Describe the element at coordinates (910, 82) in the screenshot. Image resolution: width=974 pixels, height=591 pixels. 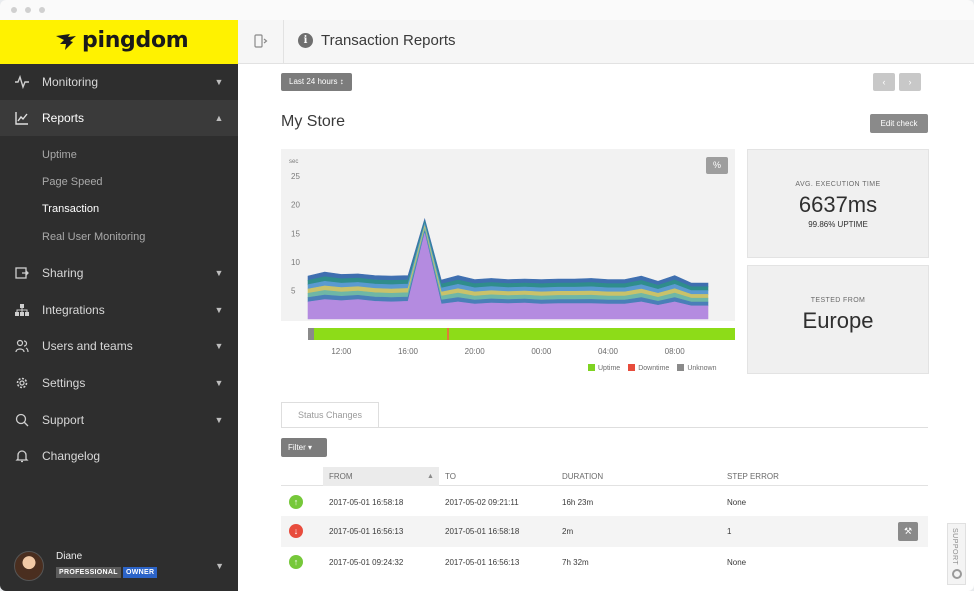
I see `next-period-button: ›` at that location.